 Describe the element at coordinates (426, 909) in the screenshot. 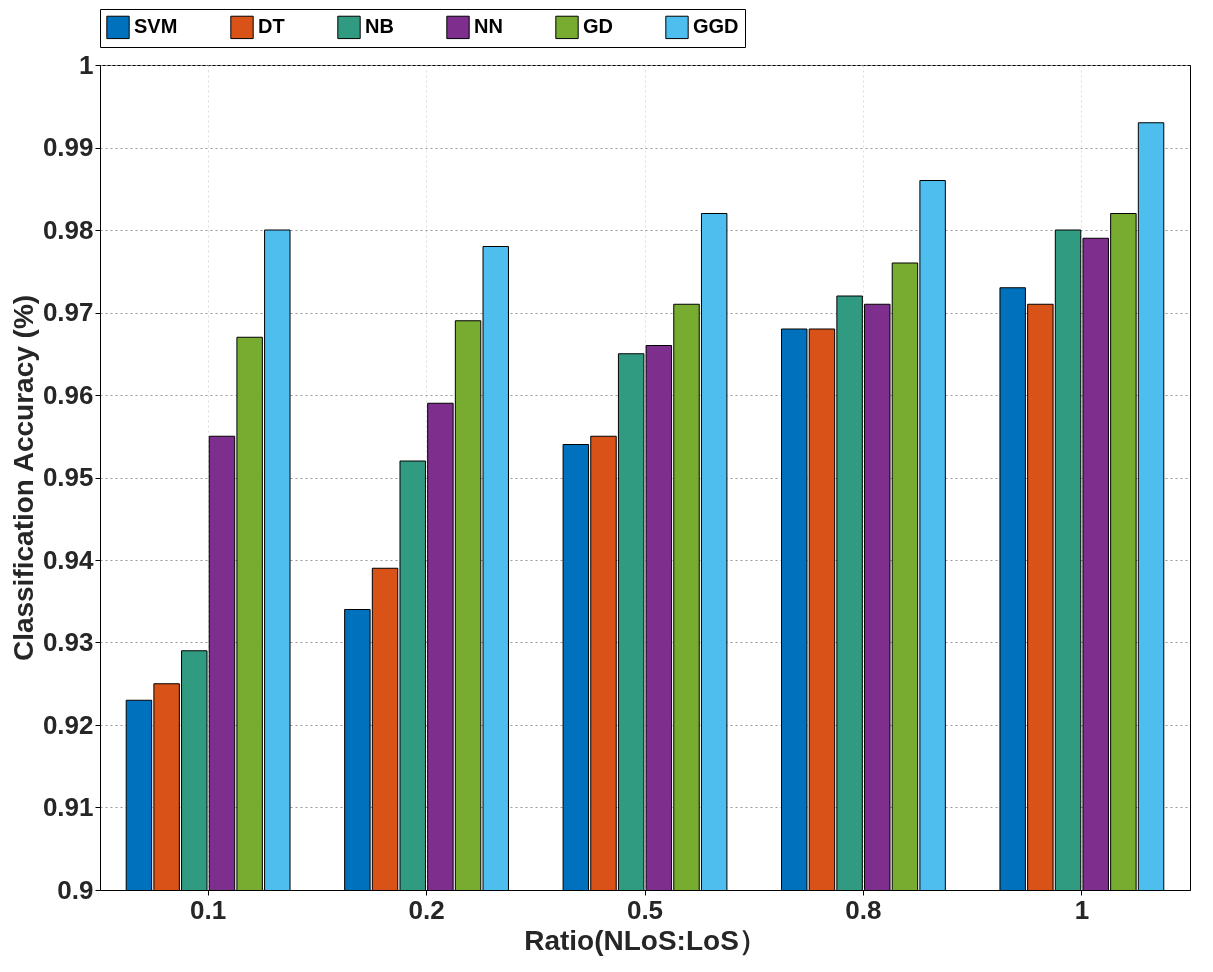

I see `x-tick-label: 0.2` at that location.